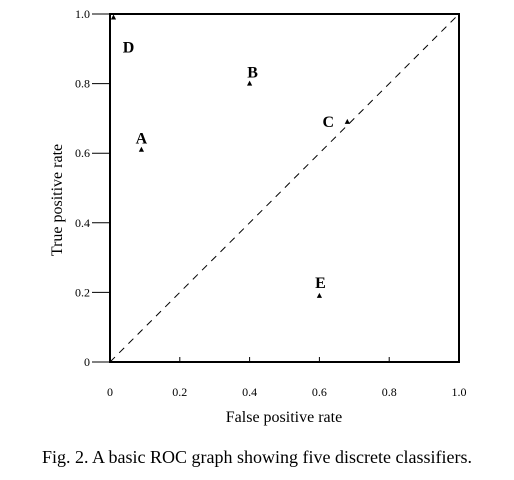  Describe the element at coordinates (252, 73) in the screenshot. I see `classifier-label-b: B` at that location.